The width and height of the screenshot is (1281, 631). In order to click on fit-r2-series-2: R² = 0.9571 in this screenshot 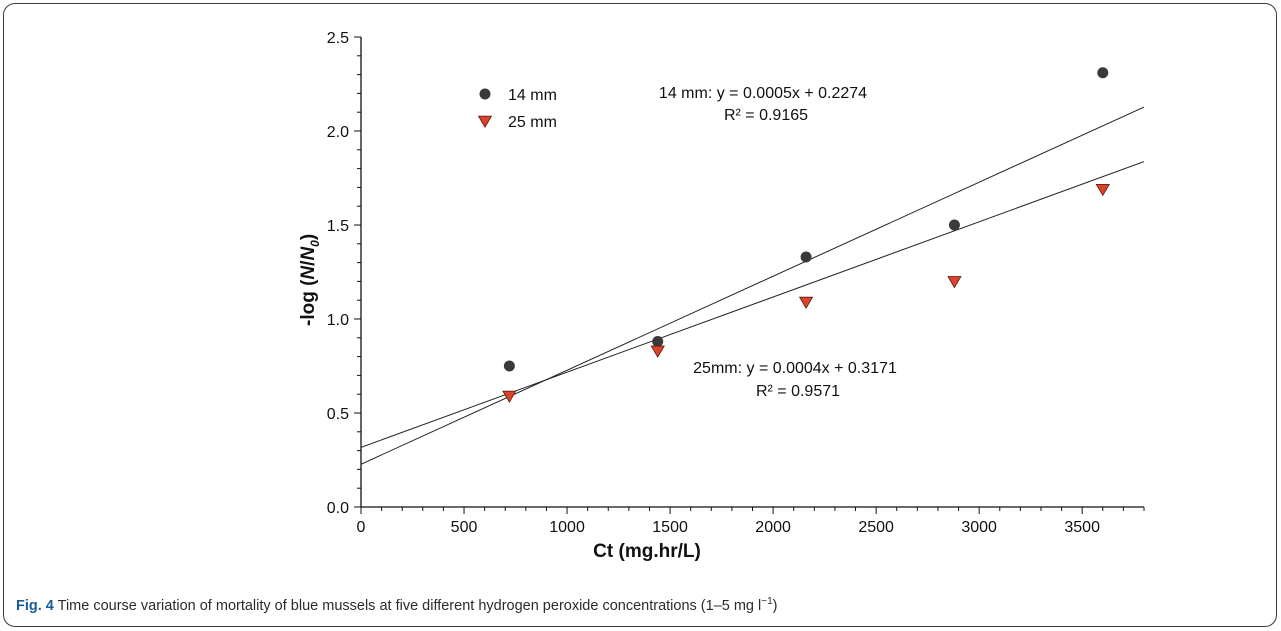, I will do `click(798, 391)`.